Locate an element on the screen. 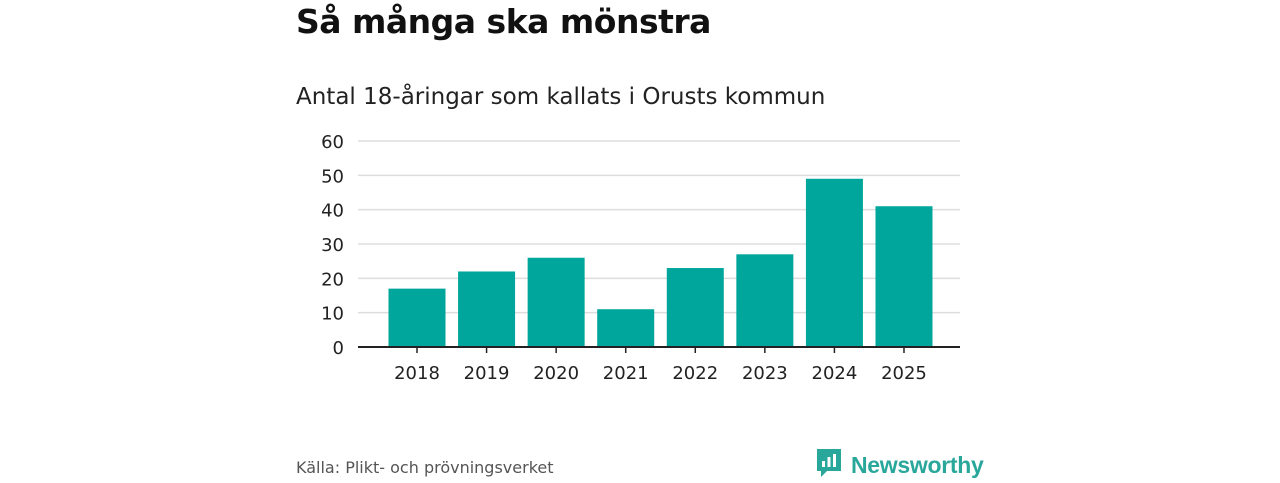 The width and height of the screenshot is (1280, 483). x-tick-label: 2023 is located at coordinates (765, 373).